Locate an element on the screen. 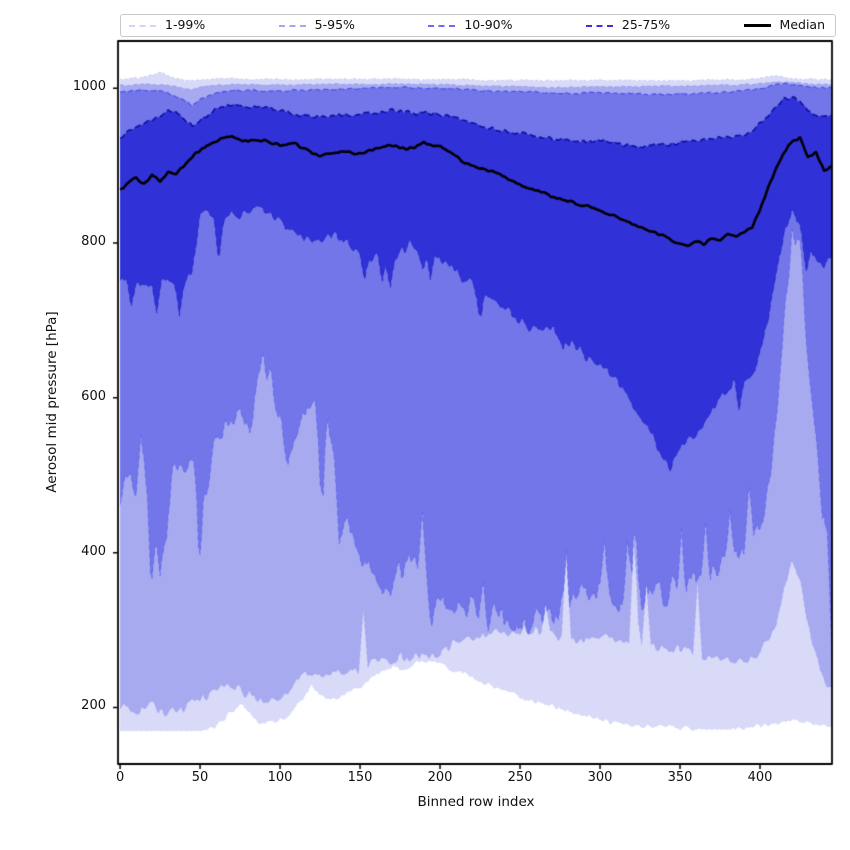  y-tick-label: 1000 is located at coordinates (89, 87).